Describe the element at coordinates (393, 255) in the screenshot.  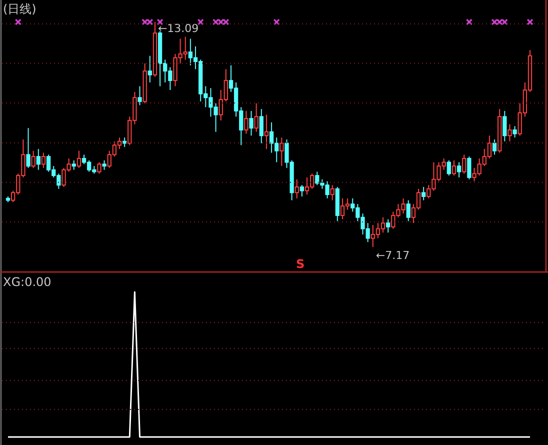
I see `text: ←7.17` at that location.